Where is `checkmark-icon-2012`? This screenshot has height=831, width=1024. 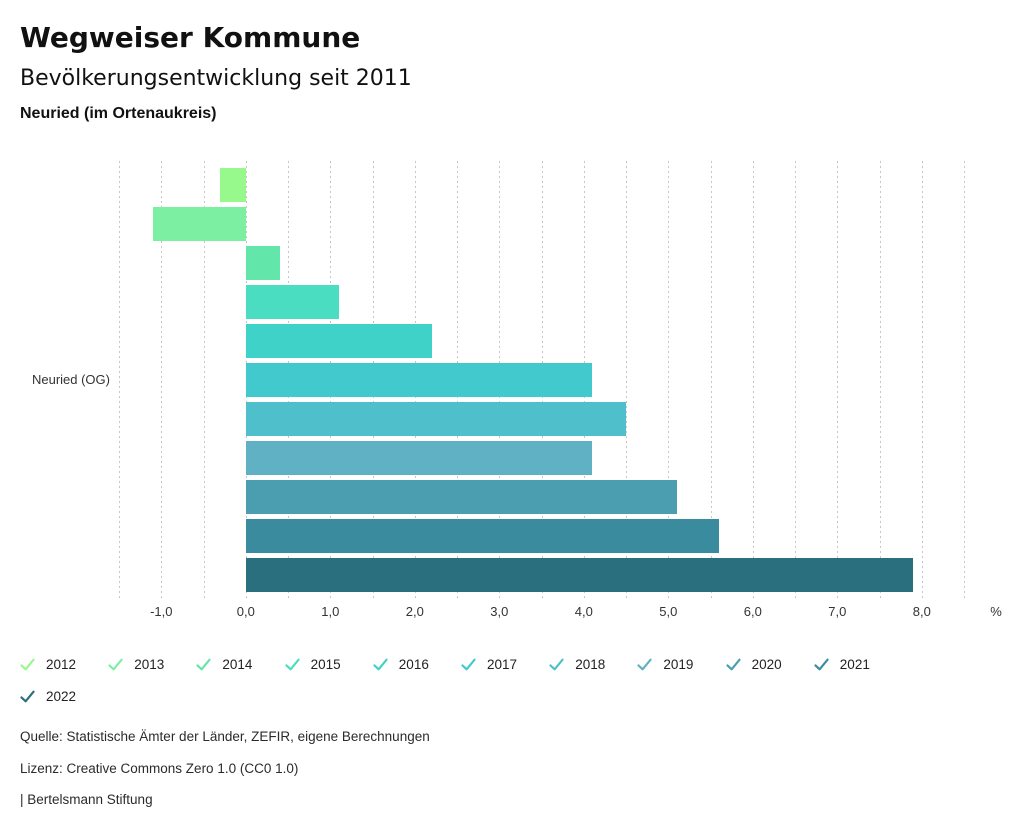
checkmark-icon-2012 is located at coordinates (27, 664).